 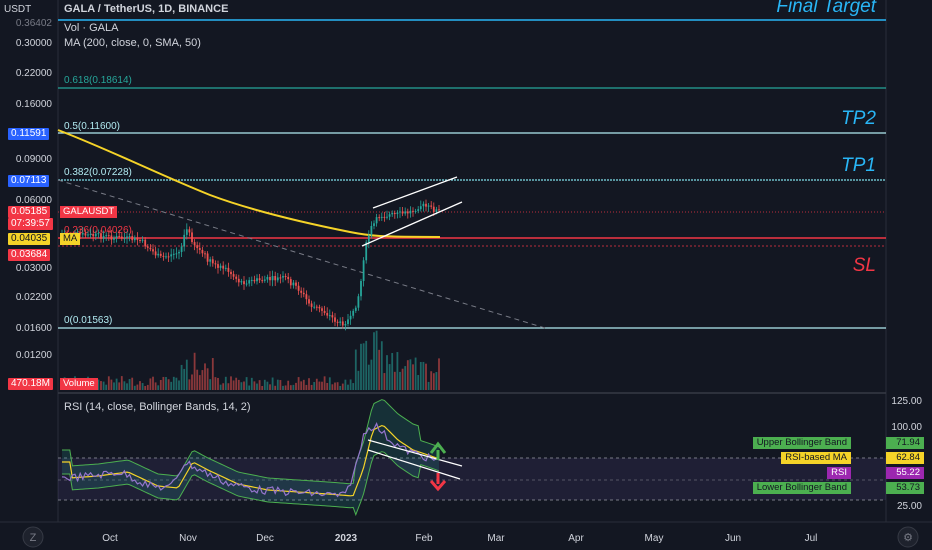 What do you see at coordinates (415, 453) in the screenshot?
I see `rsi-channel-upper` at bounding box center [415, 453].